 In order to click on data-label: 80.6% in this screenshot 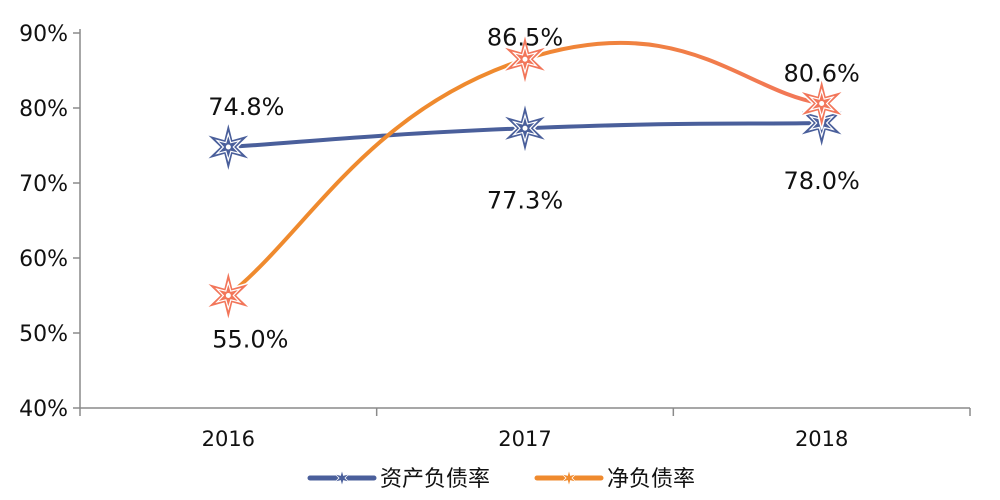, I will do `click(822, 74)`.